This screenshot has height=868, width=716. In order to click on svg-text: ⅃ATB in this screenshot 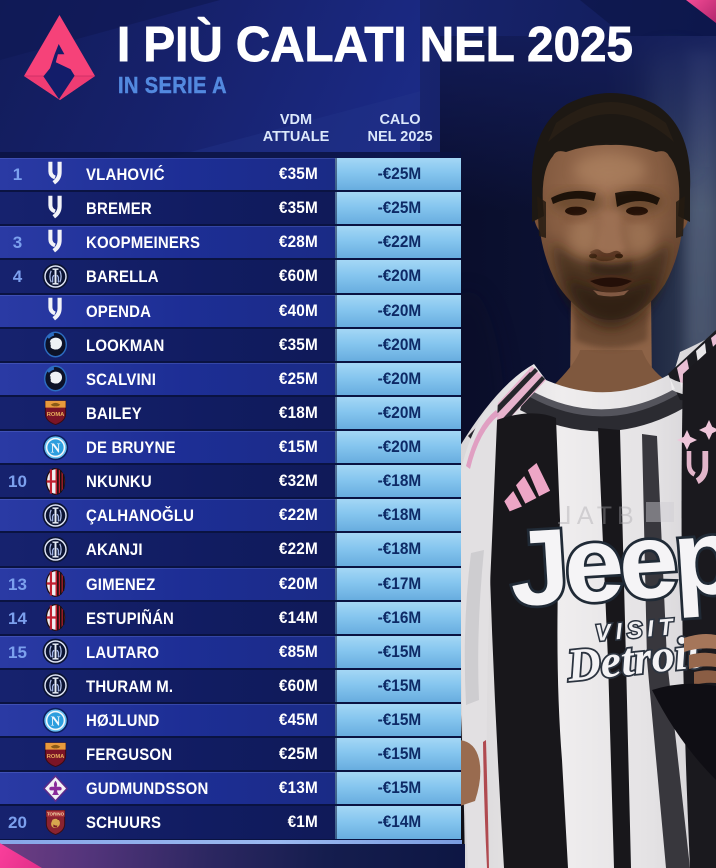, I will do `click(598, 516)`.